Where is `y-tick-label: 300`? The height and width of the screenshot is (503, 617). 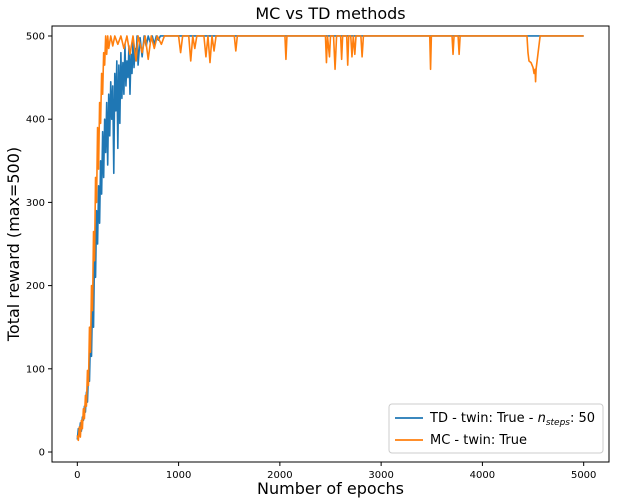 y-tick-label: 300 is located at coordinates (35, 203).